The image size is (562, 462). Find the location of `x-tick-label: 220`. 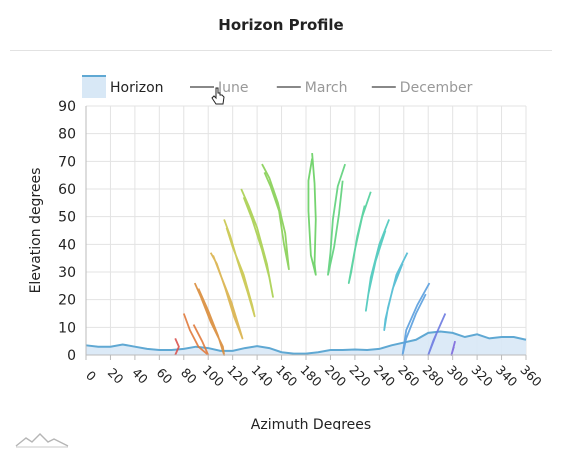

x-tick-label: 220 is located at coordinates (360, 376).